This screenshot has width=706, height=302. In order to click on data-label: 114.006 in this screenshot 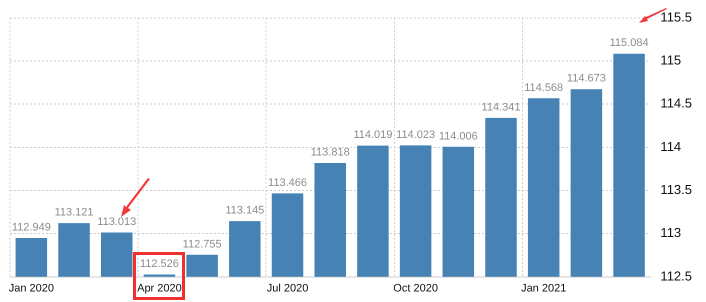, I will do `click(458, 136)`.